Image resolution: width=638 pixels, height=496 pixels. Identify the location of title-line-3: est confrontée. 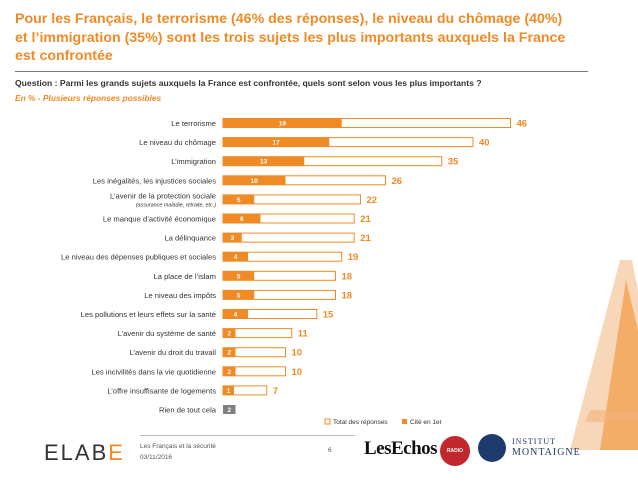
(64, 56).